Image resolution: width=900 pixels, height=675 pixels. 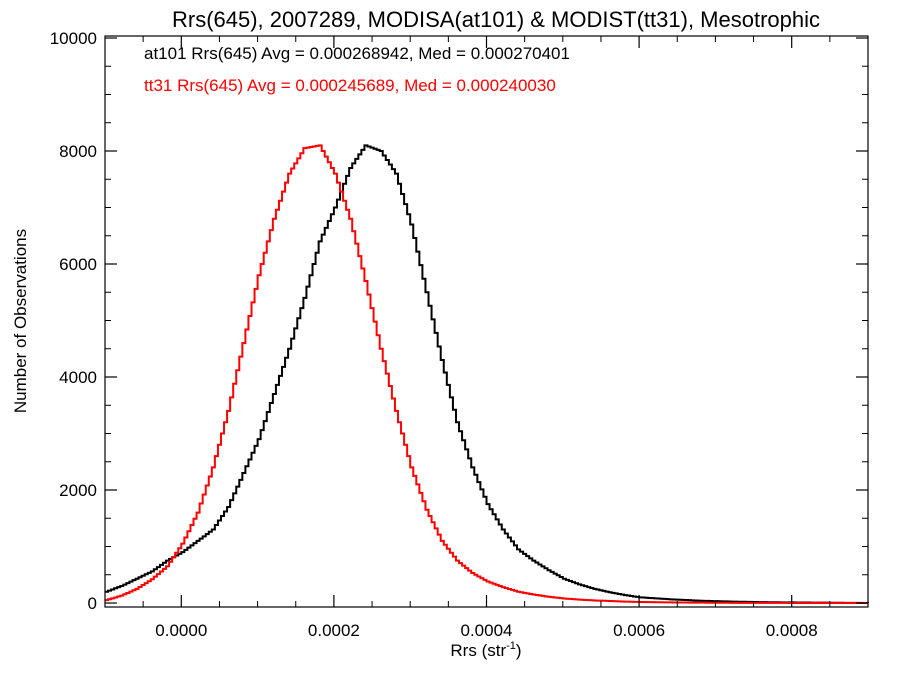 I want to click on y-axis-title: Number of Observations, so click(x=20, y=321).